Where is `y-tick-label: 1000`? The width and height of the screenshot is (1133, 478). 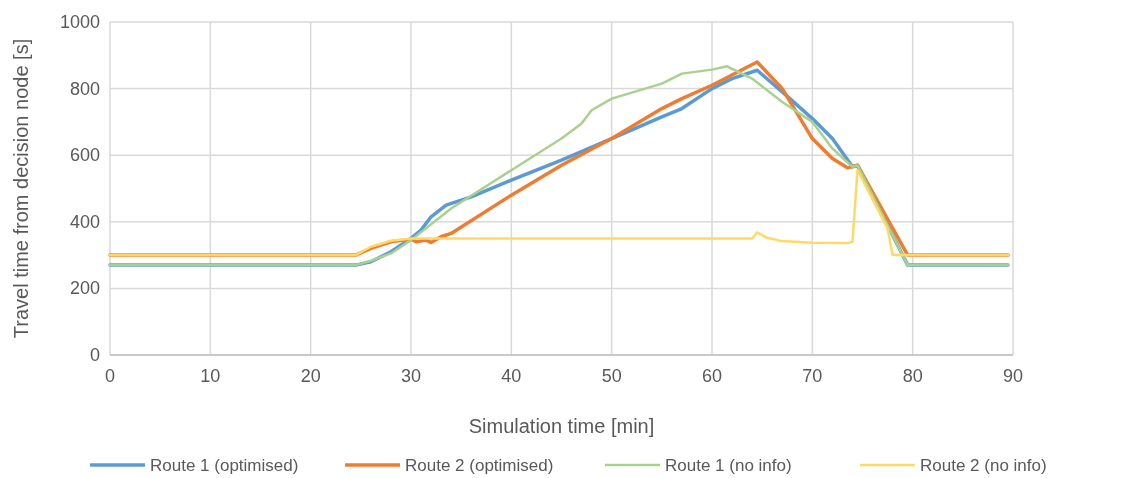
y-tick-label: 1000 is located at coordinates (79, 22).